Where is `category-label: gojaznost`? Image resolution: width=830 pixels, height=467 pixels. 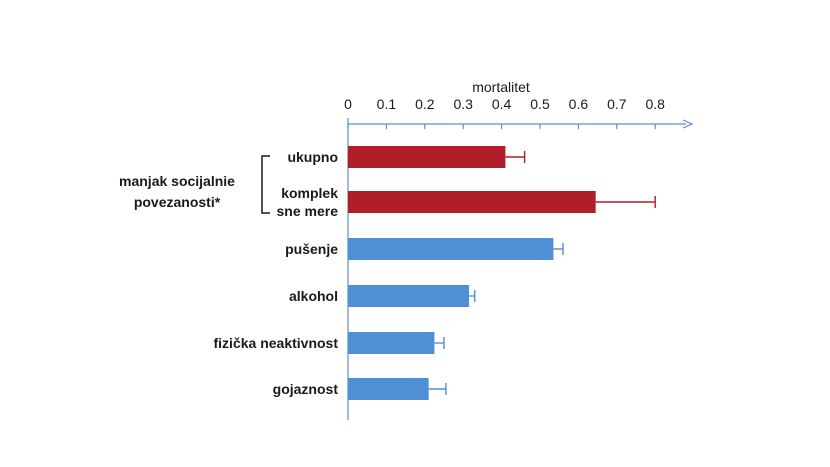 category-label: gojaznost is located at coordinates (306, 389).